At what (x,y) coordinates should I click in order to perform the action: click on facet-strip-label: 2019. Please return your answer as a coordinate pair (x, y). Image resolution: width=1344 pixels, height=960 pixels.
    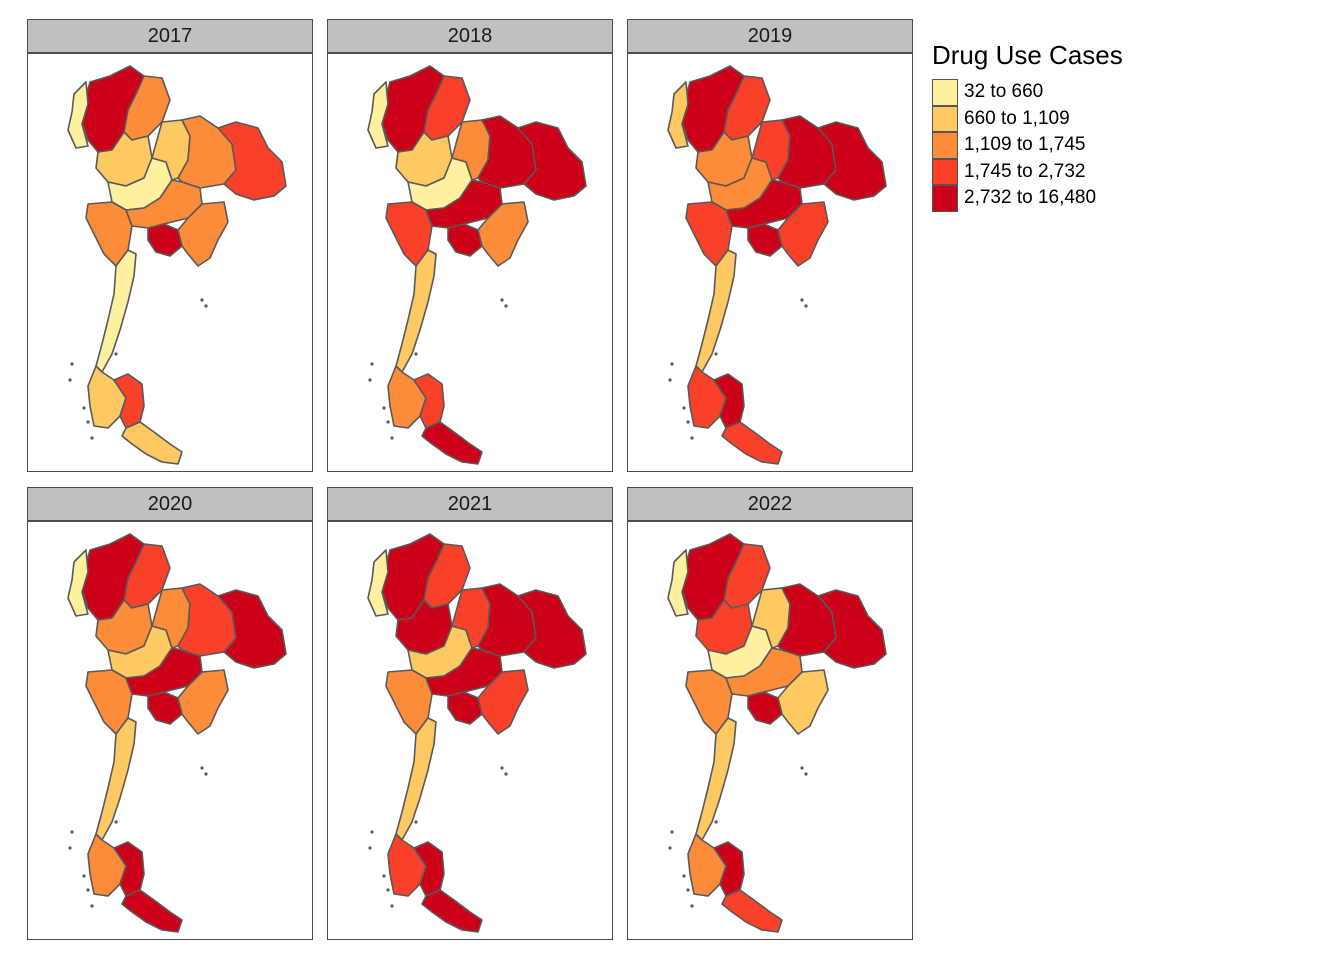
    Looking at the image, I should click on (770, 36).